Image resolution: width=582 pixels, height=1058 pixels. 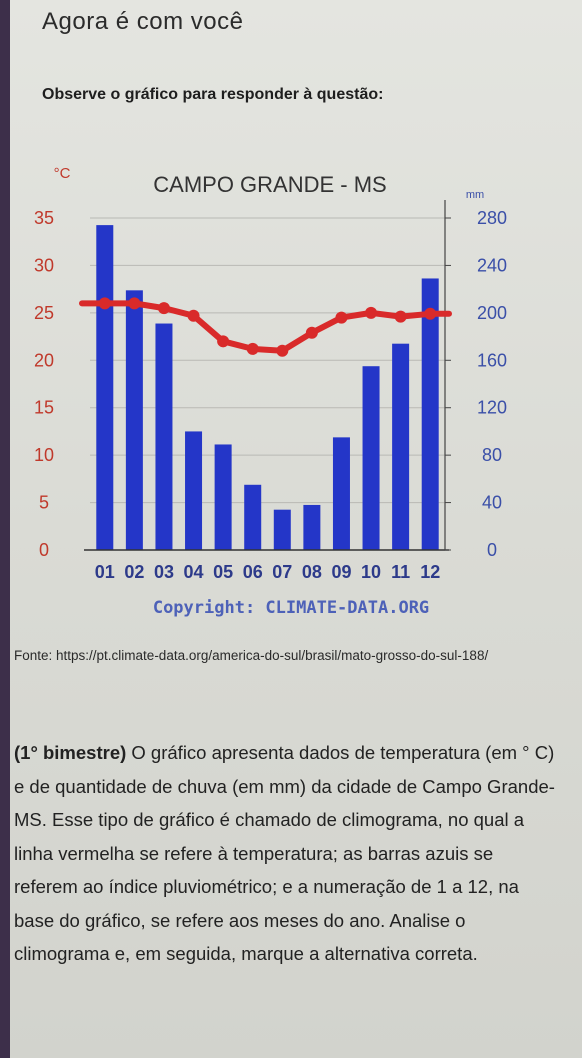 What do you see at coordinates (44, 313) in the screenshot?
I see `left-tick-25: 25` at bounding box center [44, 313].